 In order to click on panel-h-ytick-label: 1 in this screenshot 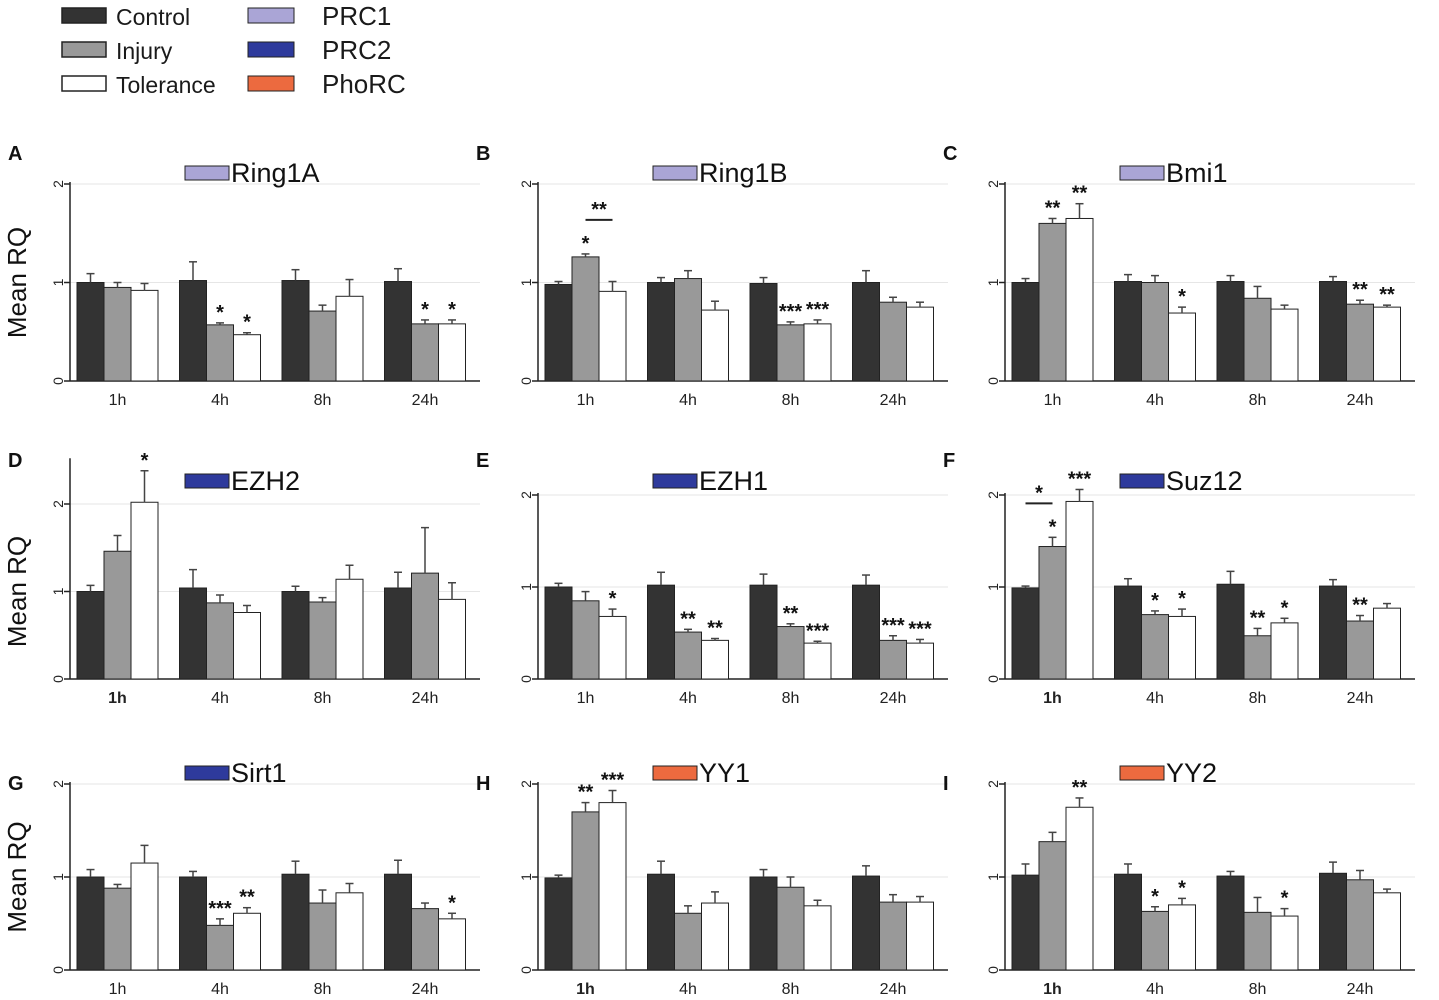, I will do `click(526, 877)`.